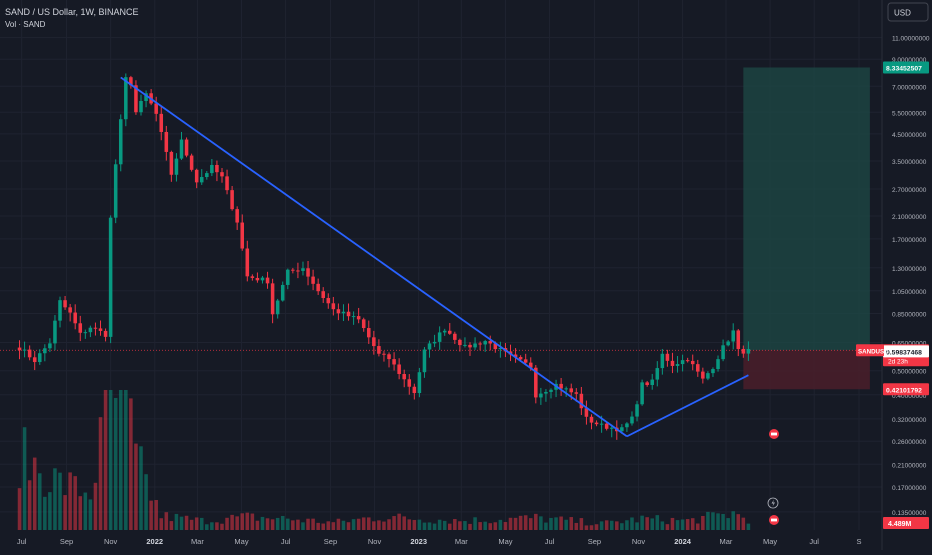 This screenshot has height=555, width=932. Describe the element at coordinates (908, 12) in the screenshot. I see `currency-button: USD` at that location.